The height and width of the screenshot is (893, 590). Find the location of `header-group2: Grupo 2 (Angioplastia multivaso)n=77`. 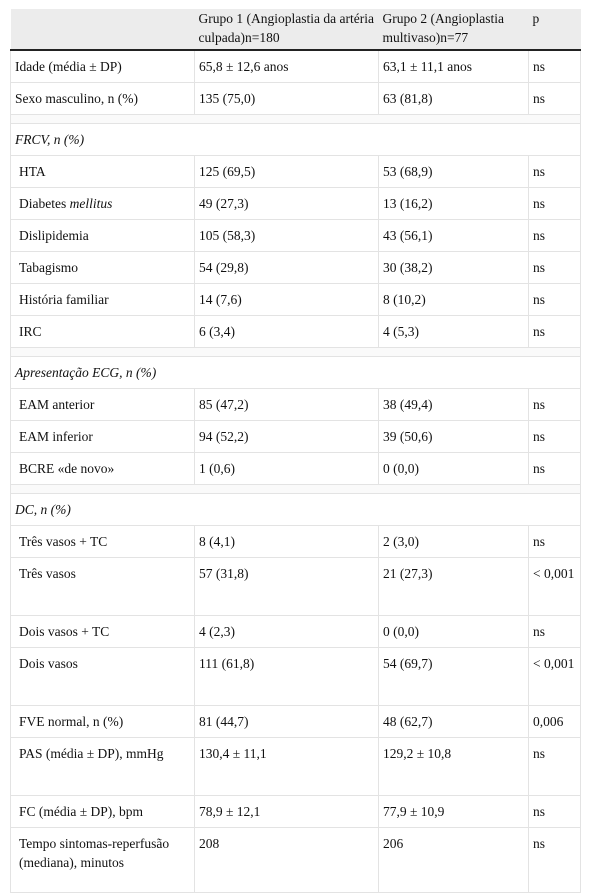

header-group2: Grupo 2 (Angioplastia multivaso)n=77 is located at coordinates (453, 30).